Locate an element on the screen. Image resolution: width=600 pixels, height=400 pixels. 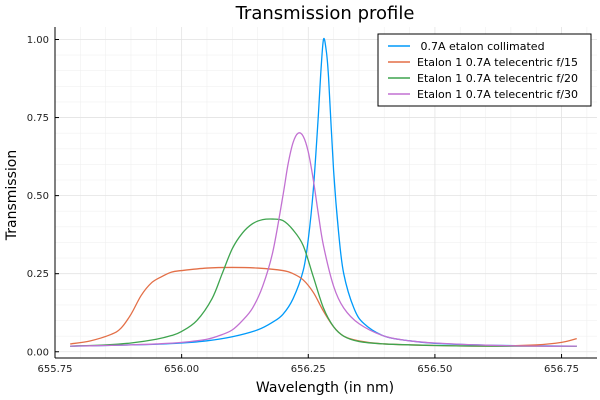
legend-label-4: Etalon 1 0.7A telecentric f/30 is located at coordinates (497, 94).